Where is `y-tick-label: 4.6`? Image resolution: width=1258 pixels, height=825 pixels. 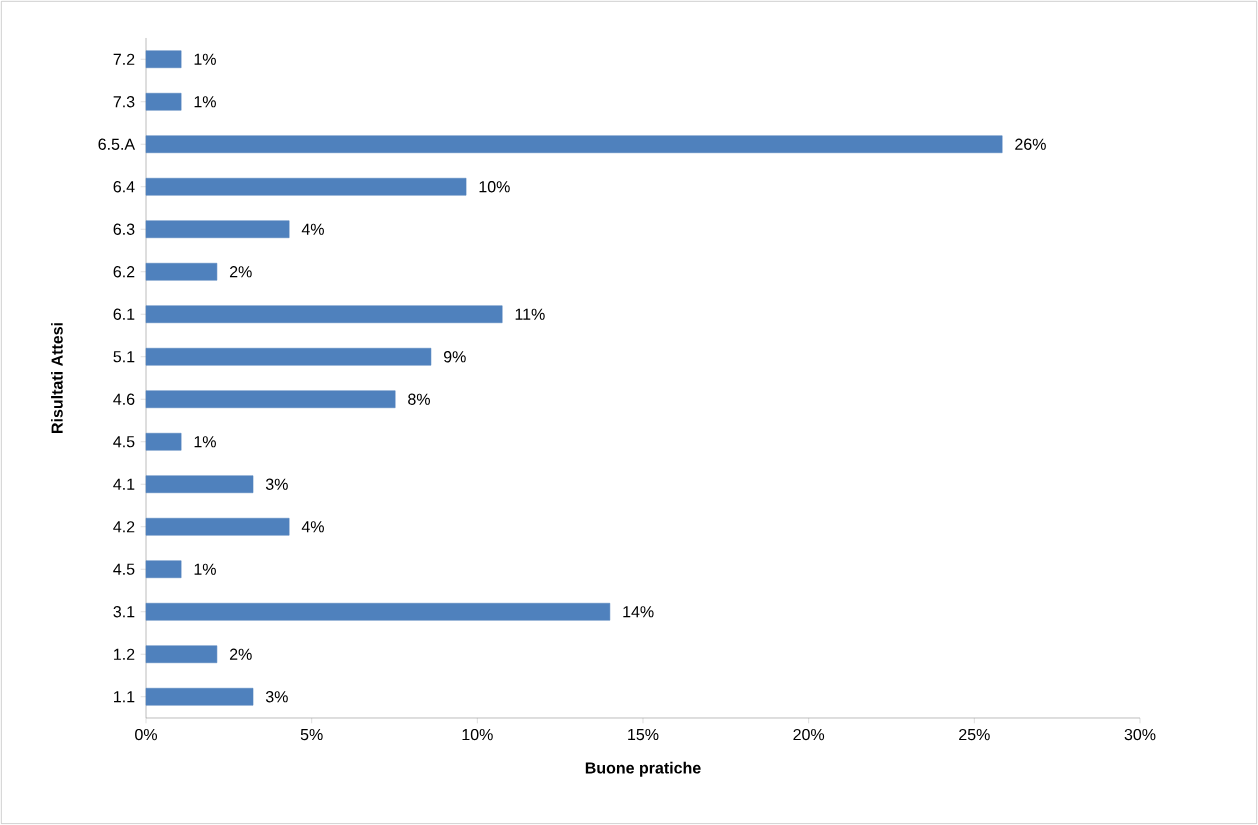 y-tick-label: 4.6 is located at coordinates (124, 399).